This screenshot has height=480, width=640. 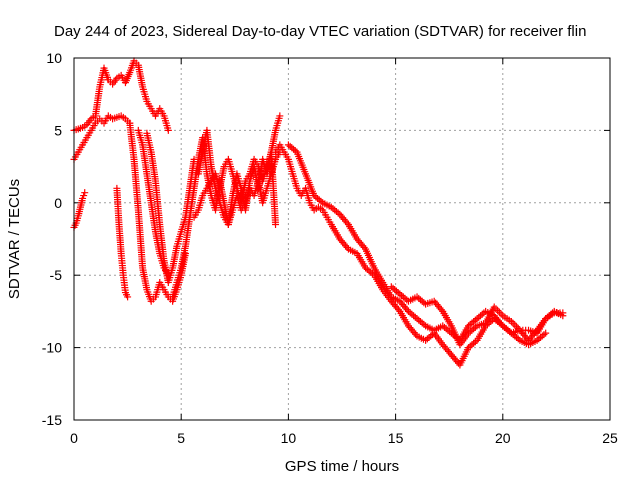 I want to click on y-tick-label: 5, so click(x=58, y=130).